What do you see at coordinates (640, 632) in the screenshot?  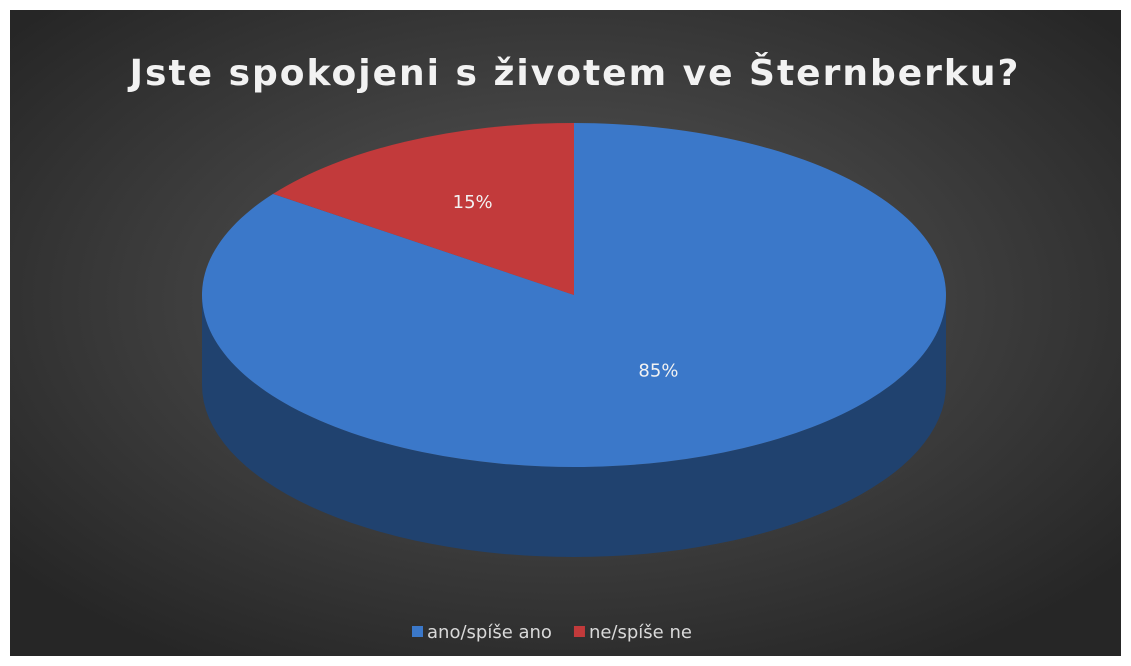 I see `legend-label: ne/spíše ne` at bounding box center [640, 632].